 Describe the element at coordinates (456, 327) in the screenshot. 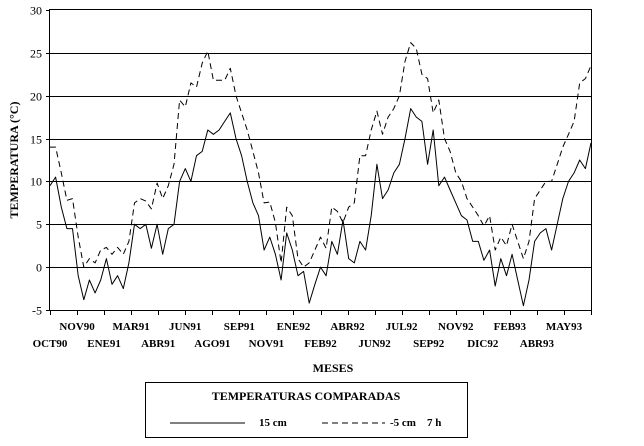

I see `x-tick-label: NOV92` at that location.